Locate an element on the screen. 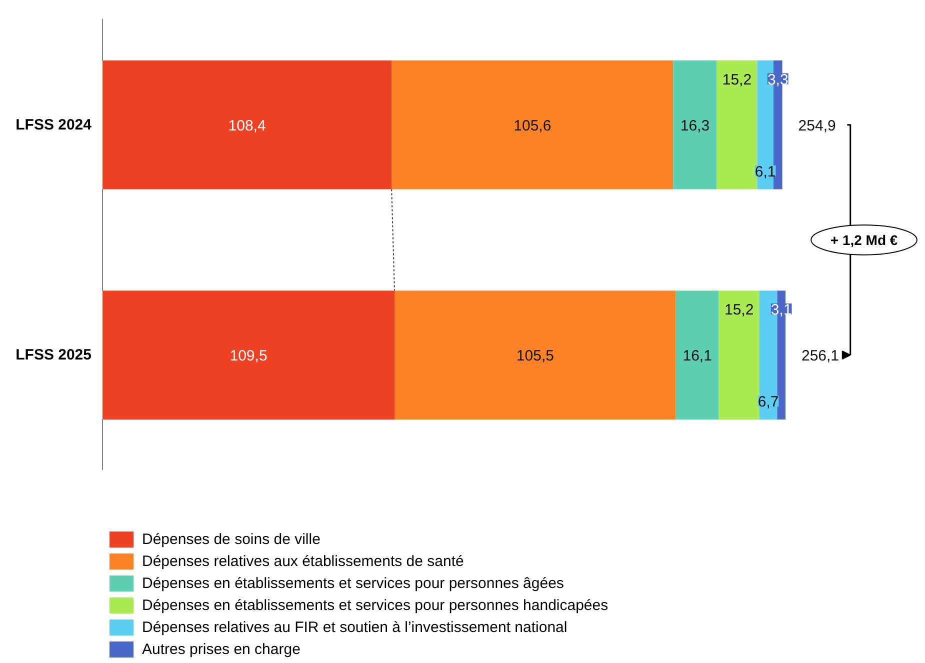 Image resolution: width=925 pixels, height=663 pixels. legend-label: Dépenses relatives aux établissements de santé is located at coordinates (303, 561).